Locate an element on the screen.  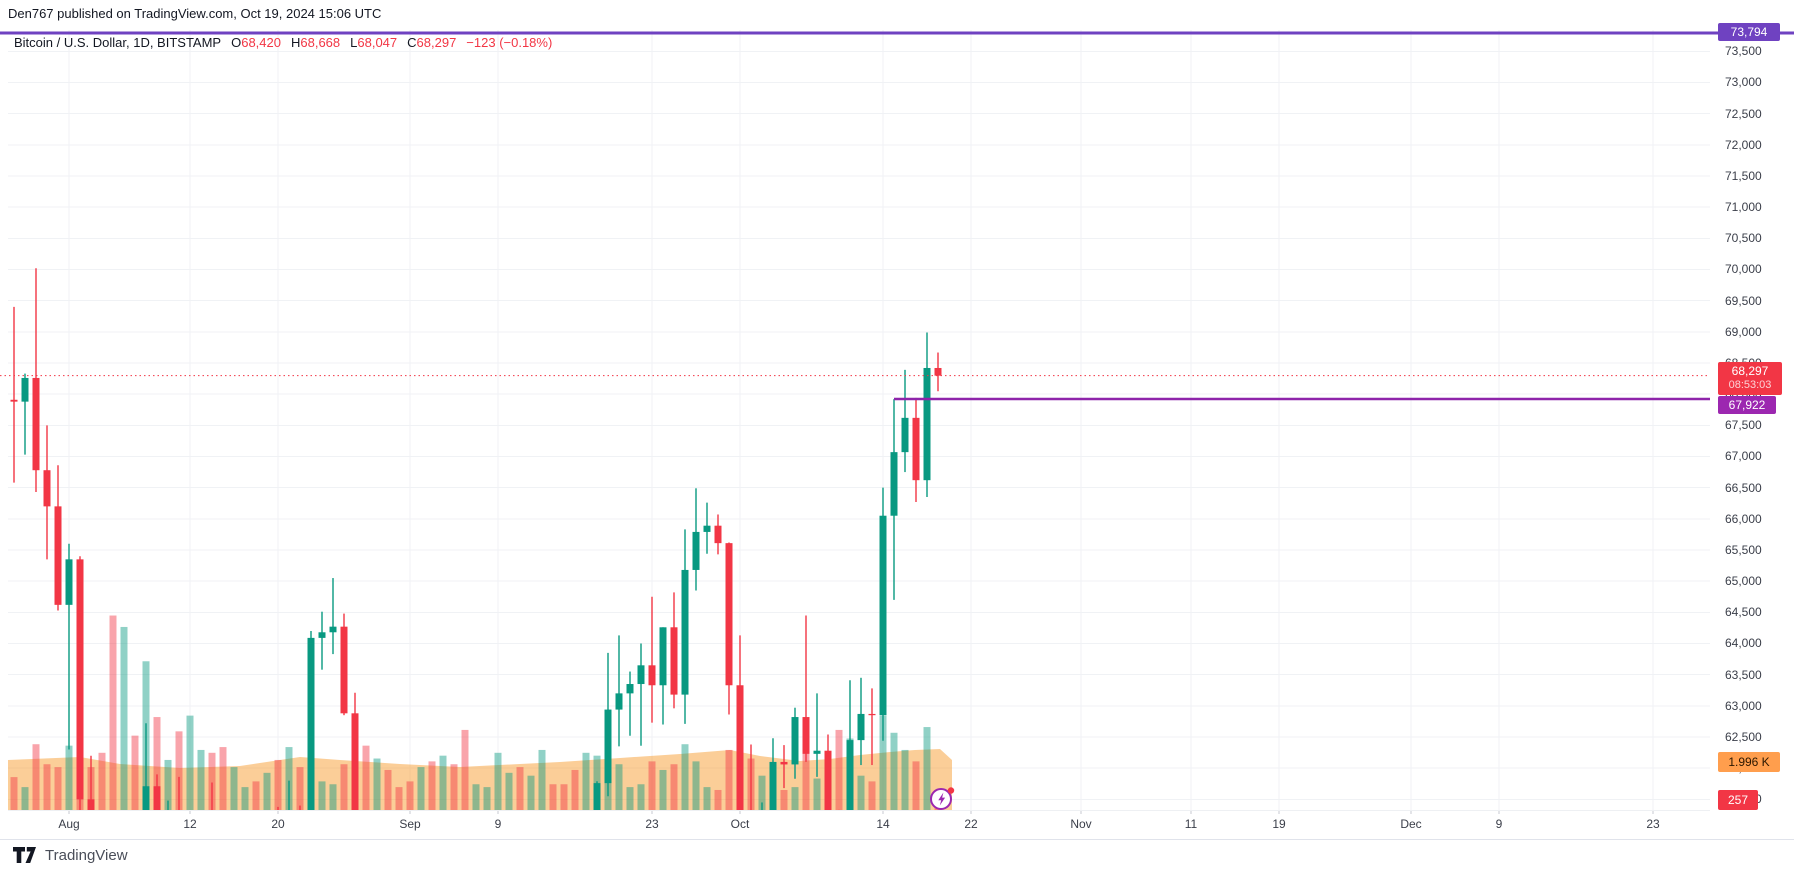
price-axis-label: 63,500 is located at coordinates (1743, 674).